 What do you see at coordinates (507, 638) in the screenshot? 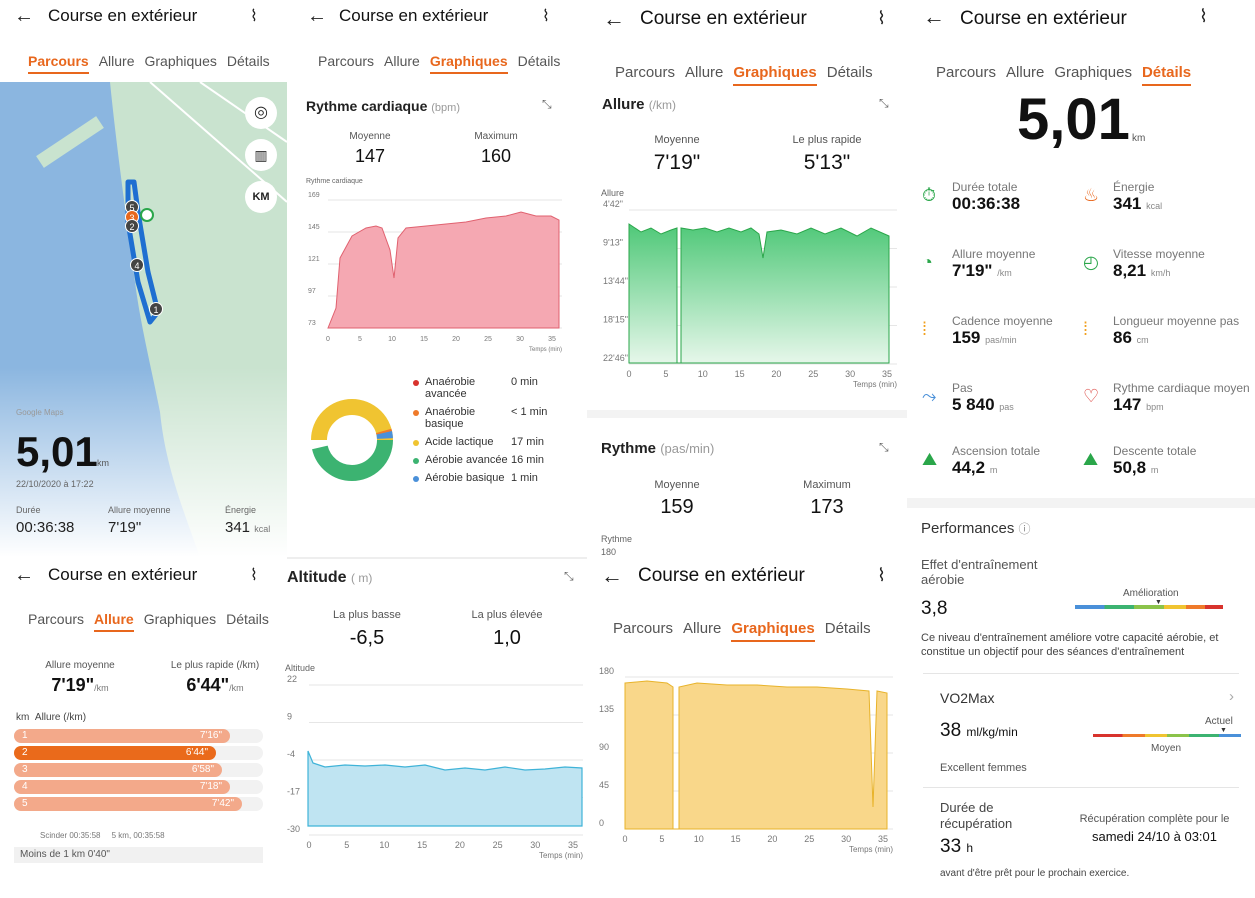
I see `high-value: 1,0` at bounding box center [507, 638].